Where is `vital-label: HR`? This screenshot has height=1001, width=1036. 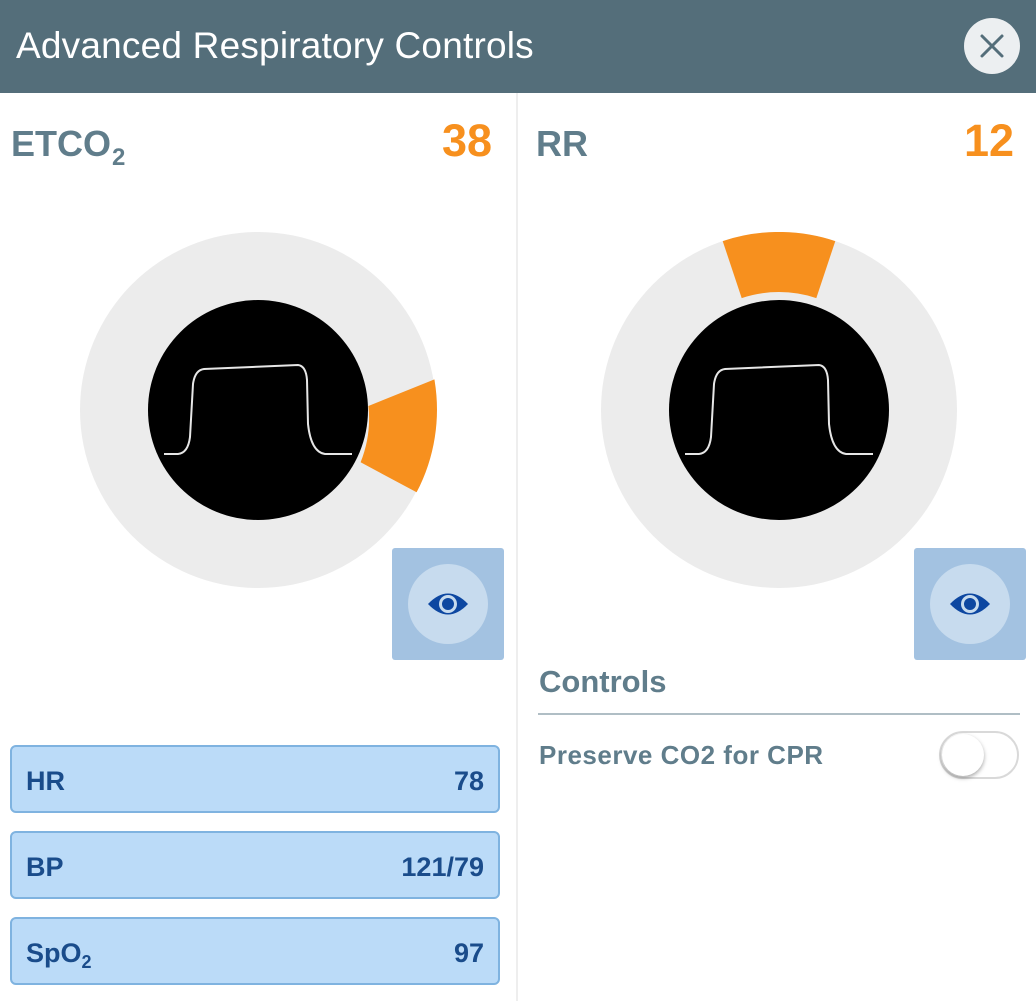
vital-label: HR is located at coordinates (45, 781).